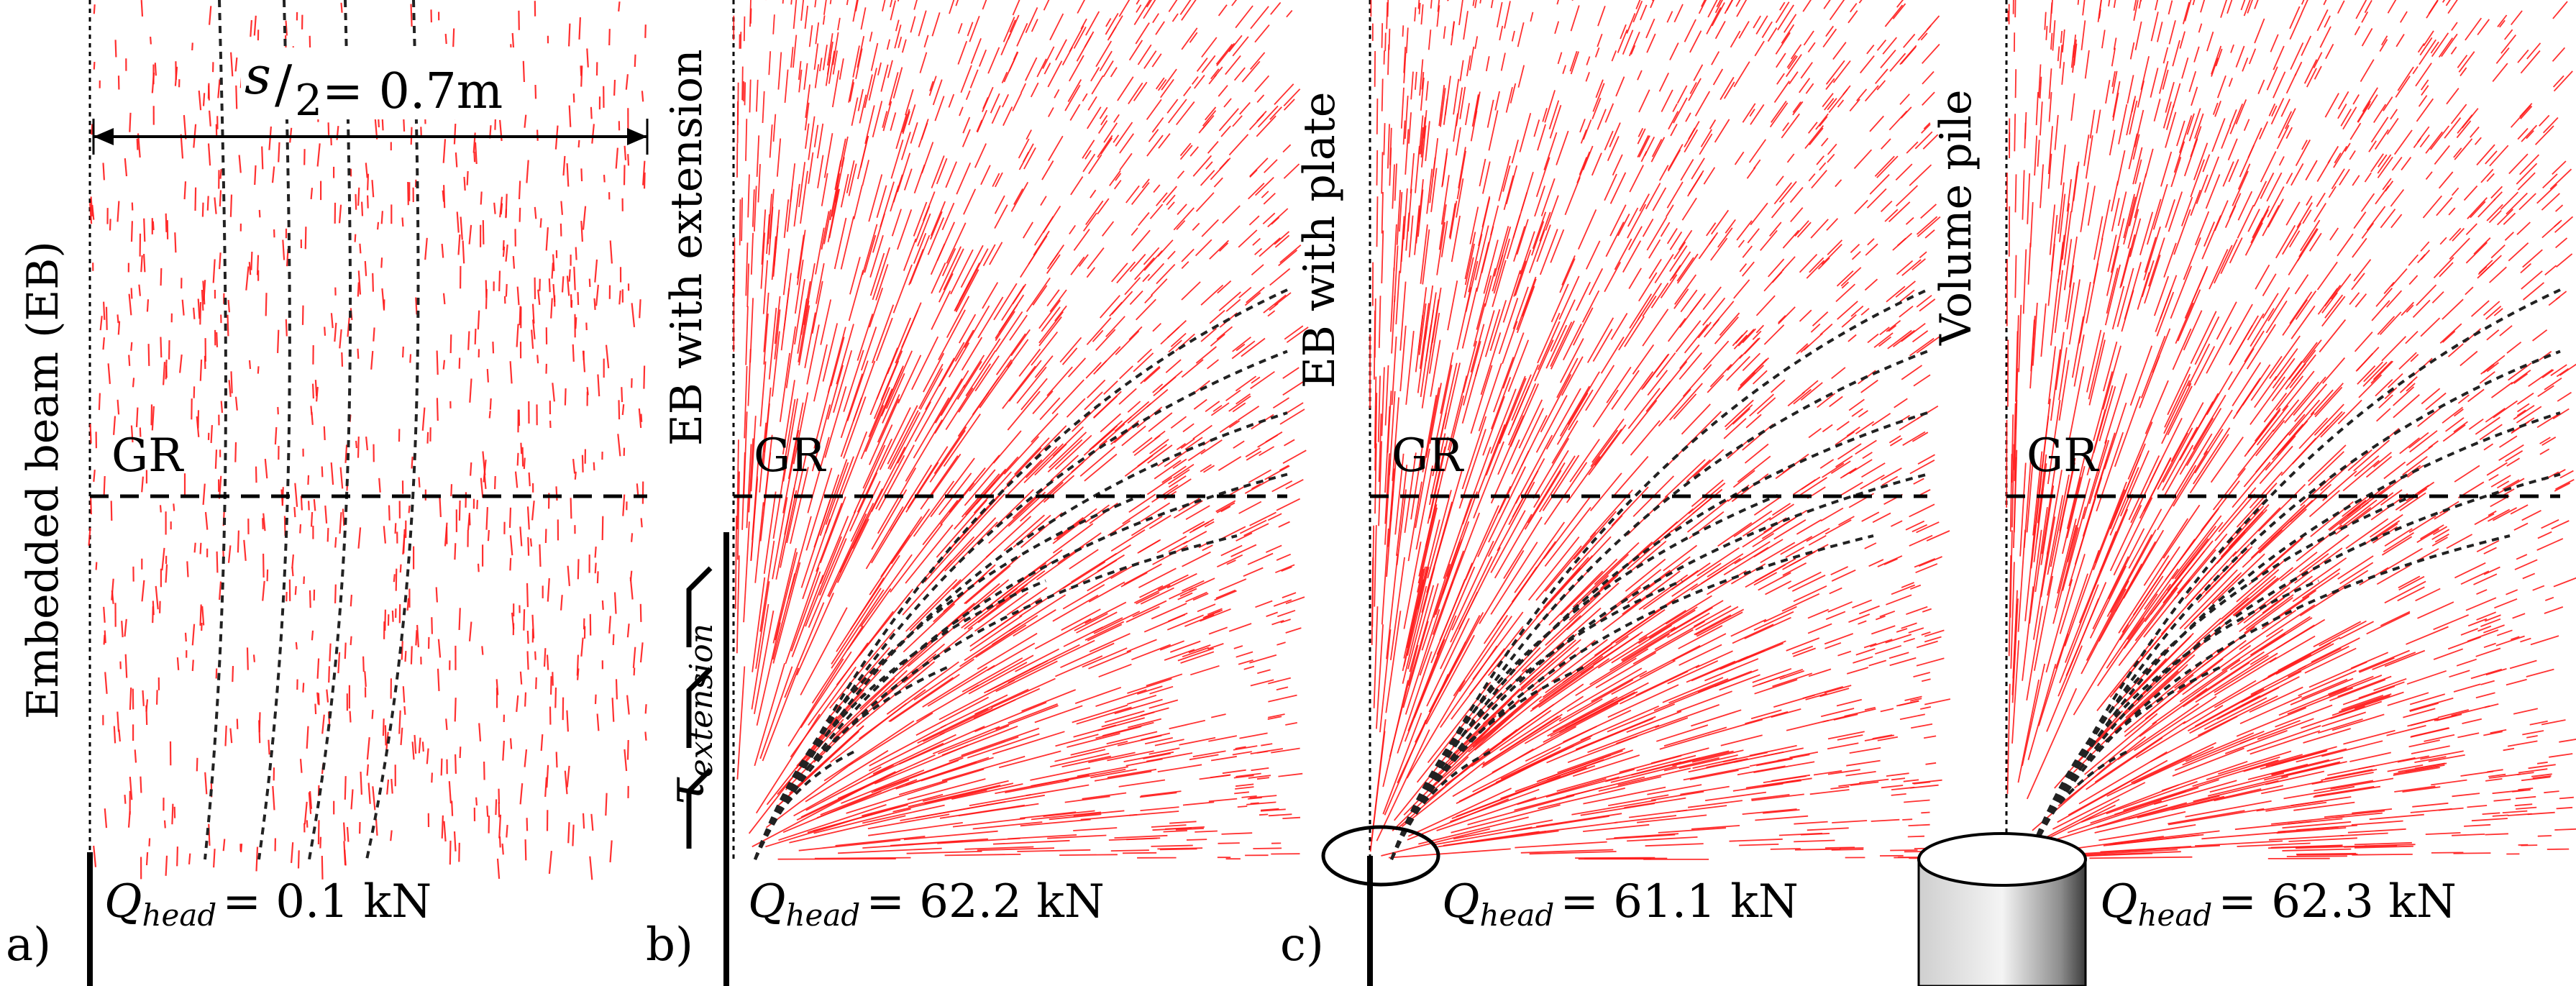 This screenshot has width=2576, height=986. I want to click on gr-label: GR, so click(147, 456).